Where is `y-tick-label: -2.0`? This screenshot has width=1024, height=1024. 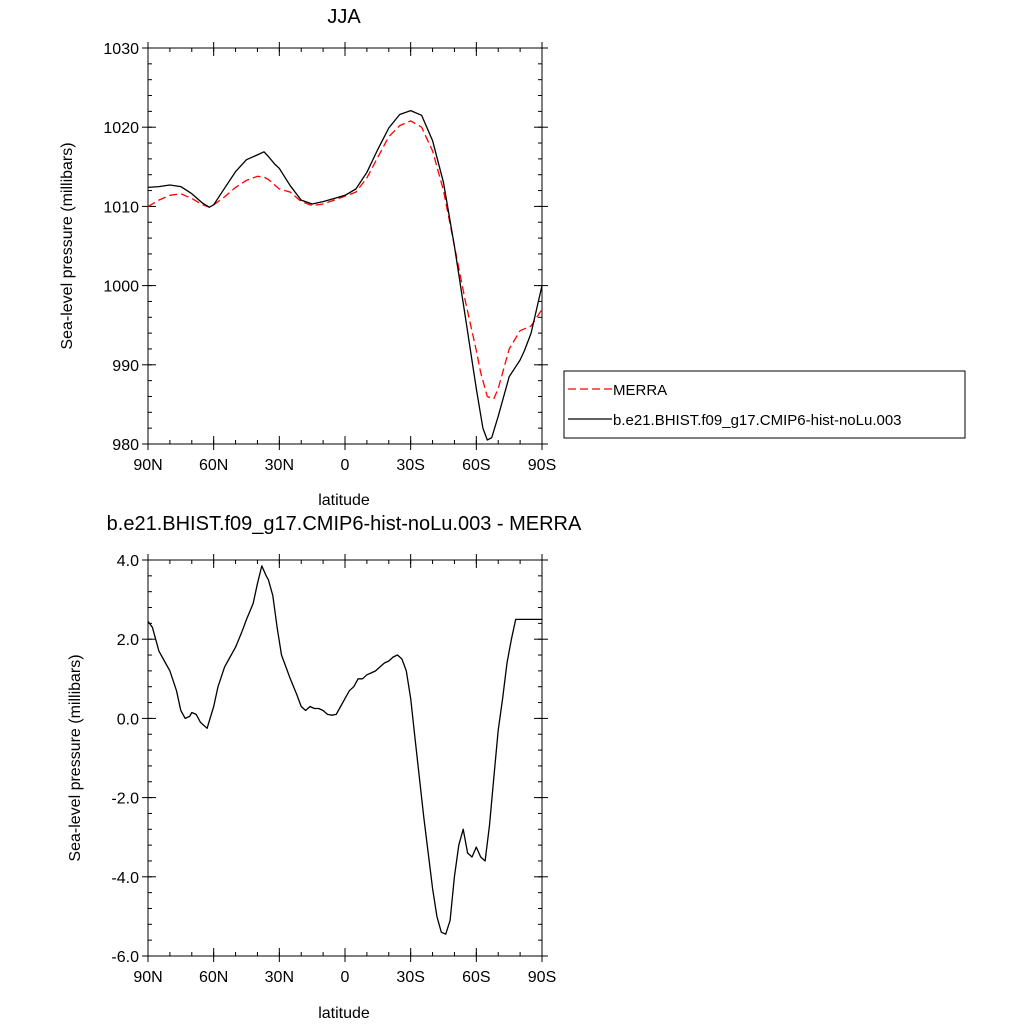 y-tick-label: -2.0 is located at coordinates (125, 799).